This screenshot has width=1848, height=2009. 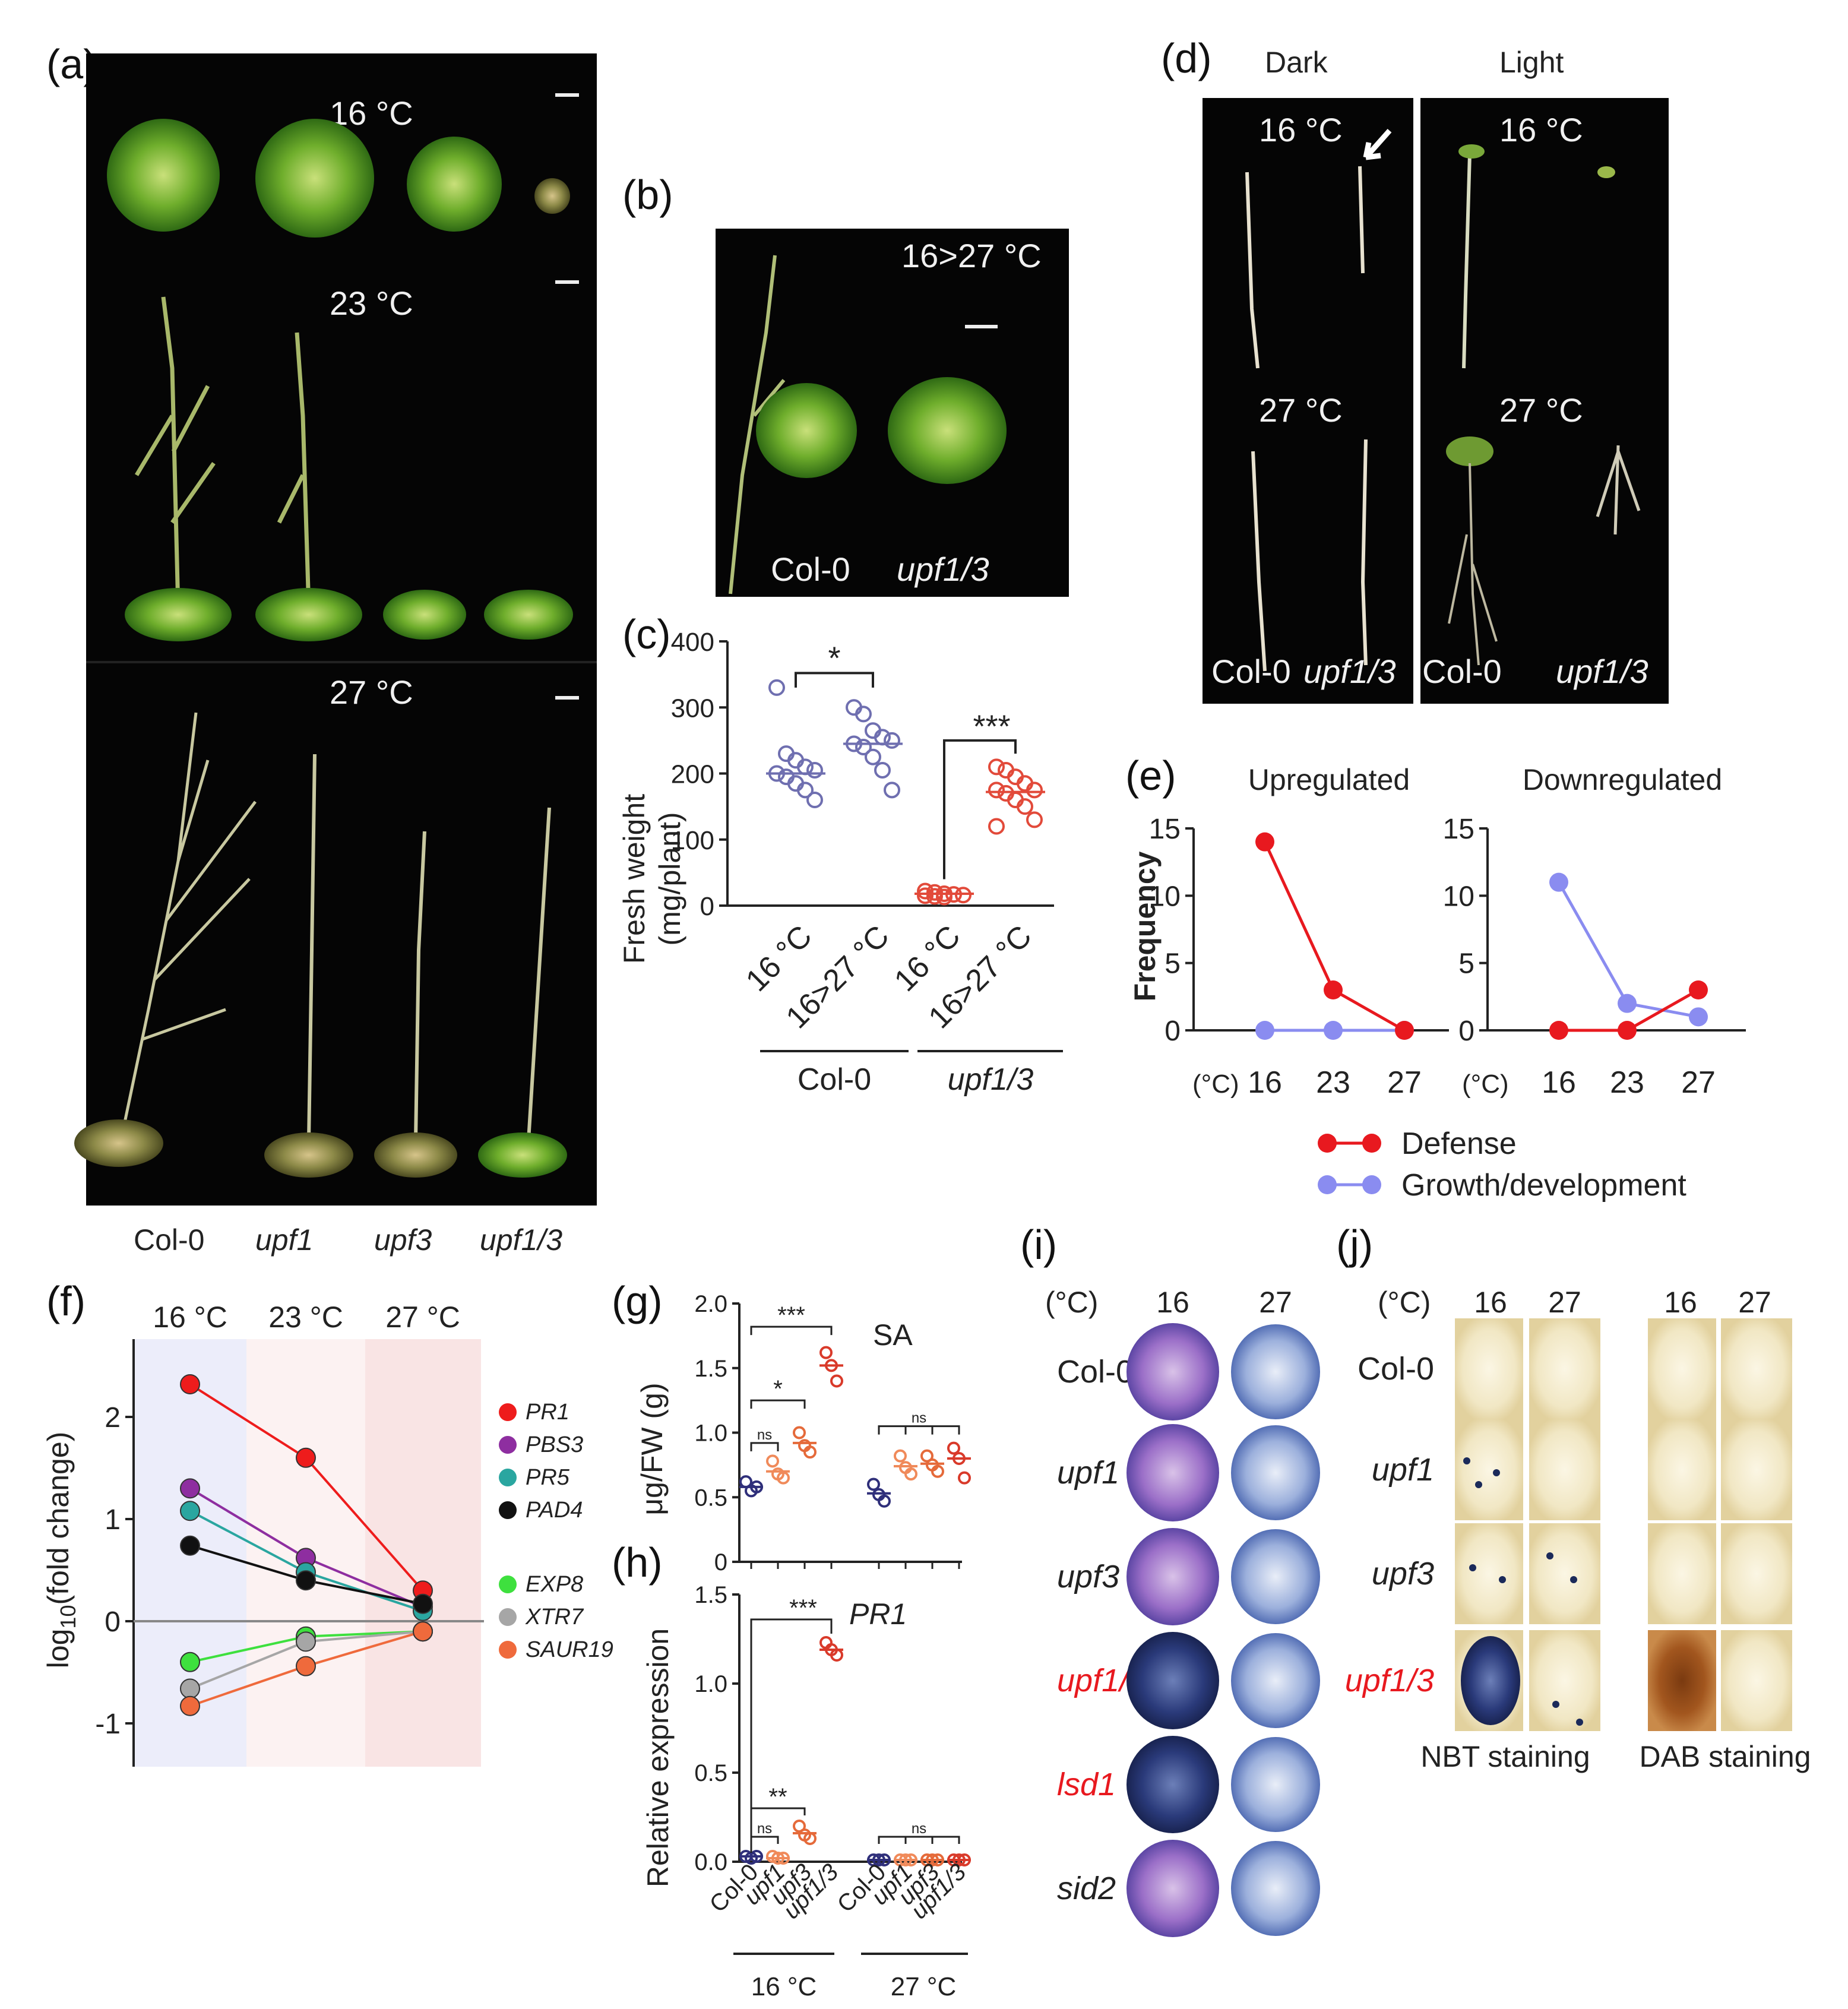 What do you see at coordinates (1403, 1470) in the screenshot?
I see `panel-j-genotype-label: upf1` at bounding box center [1403, 1470].